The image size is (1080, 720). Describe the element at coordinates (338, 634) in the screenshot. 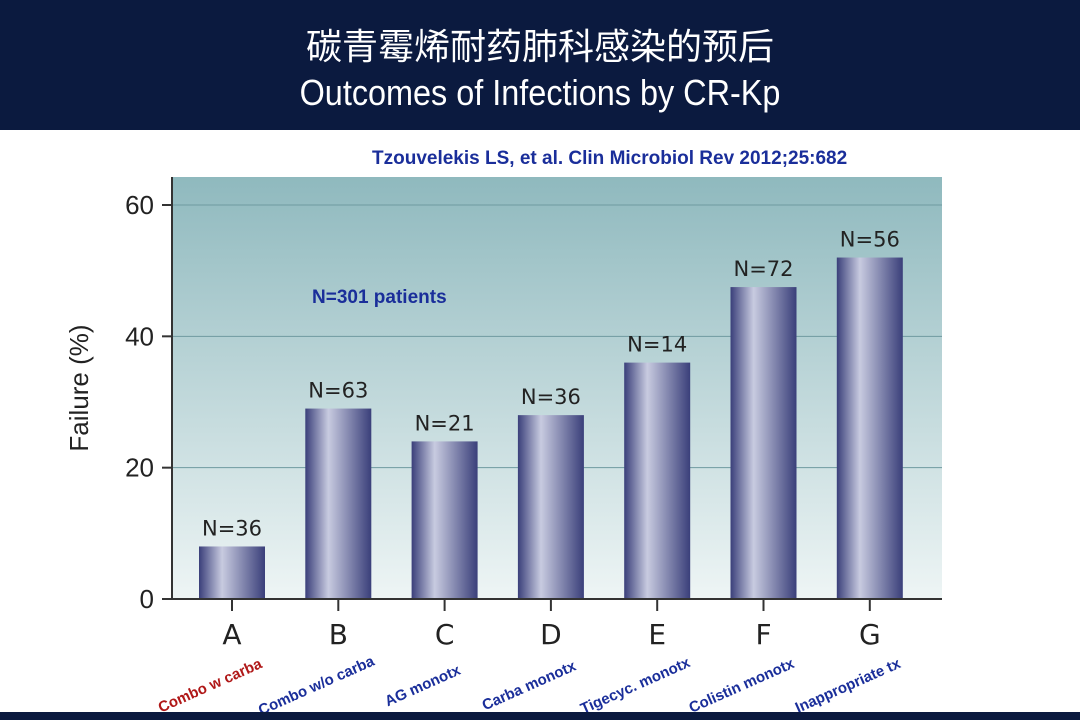

I see `x-tick-label: B` at that location.